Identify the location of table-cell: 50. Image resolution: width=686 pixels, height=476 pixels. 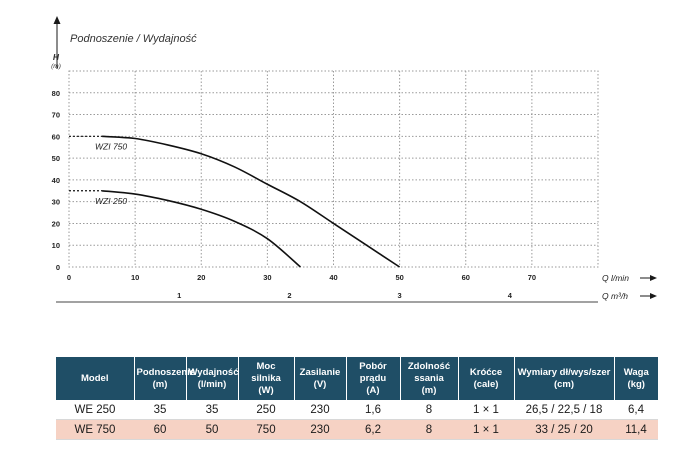
(212, 429).